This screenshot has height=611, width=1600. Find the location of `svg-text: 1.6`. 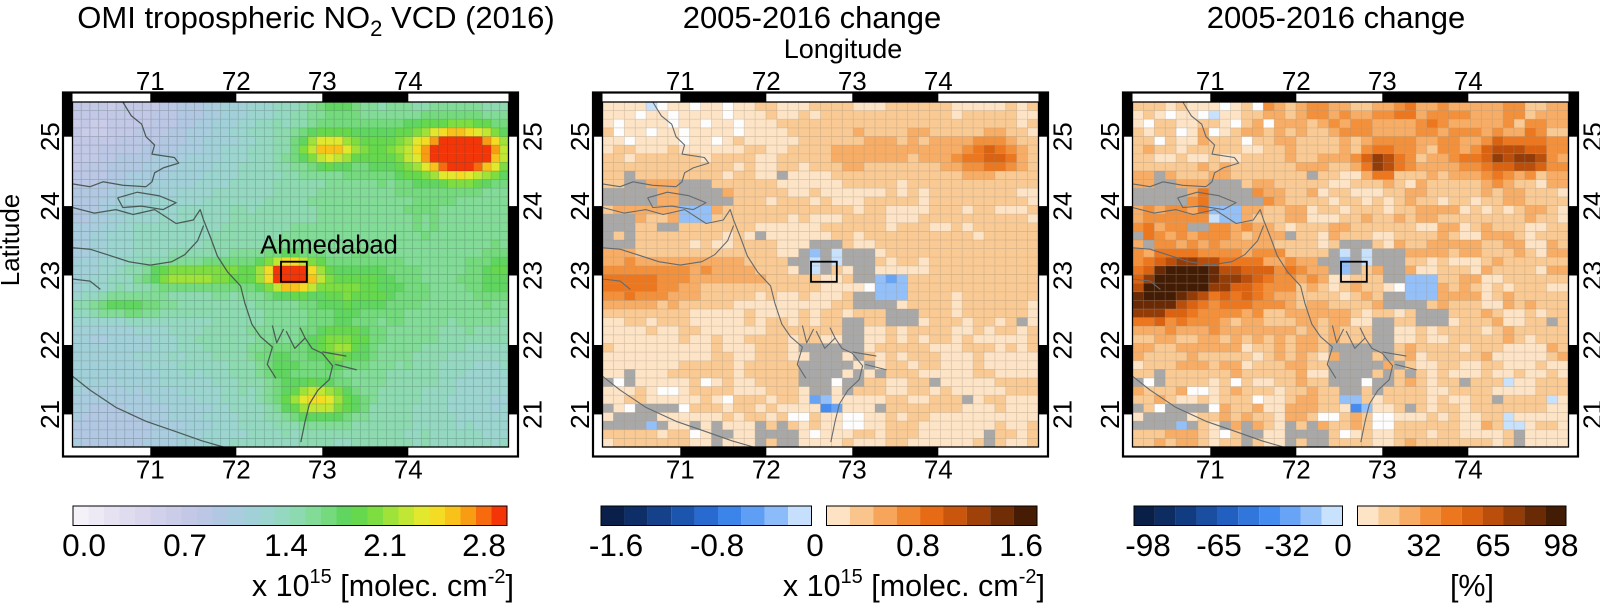

svg-text: 1.6 is located at coordinates (1021, 545).